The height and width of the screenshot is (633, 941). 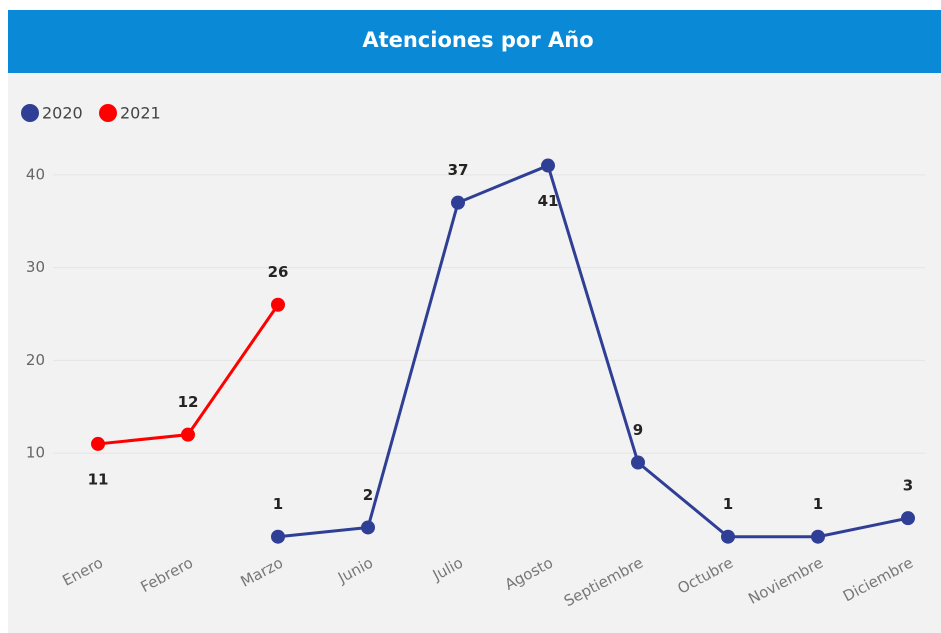 What do you see at coordinates (35, 453) in the screenshot?
I see `y-tick-label: 10` at bounding box center [35, 453].